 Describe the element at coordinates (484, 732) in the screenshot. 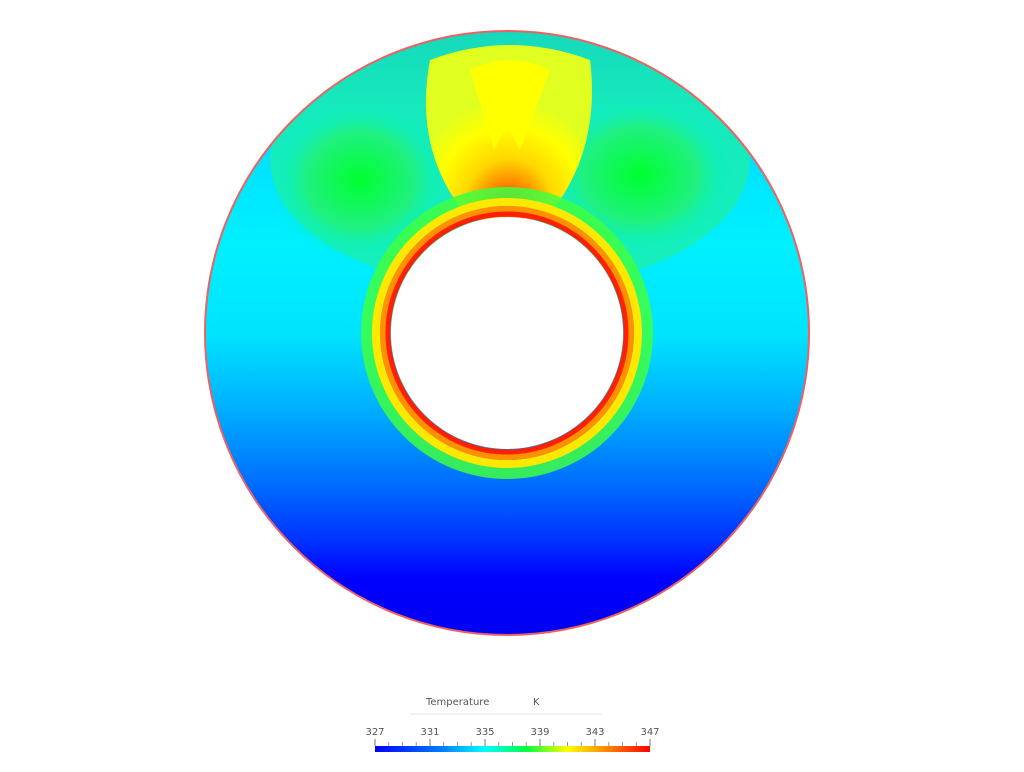

I see `tick-label: 335` at that location.